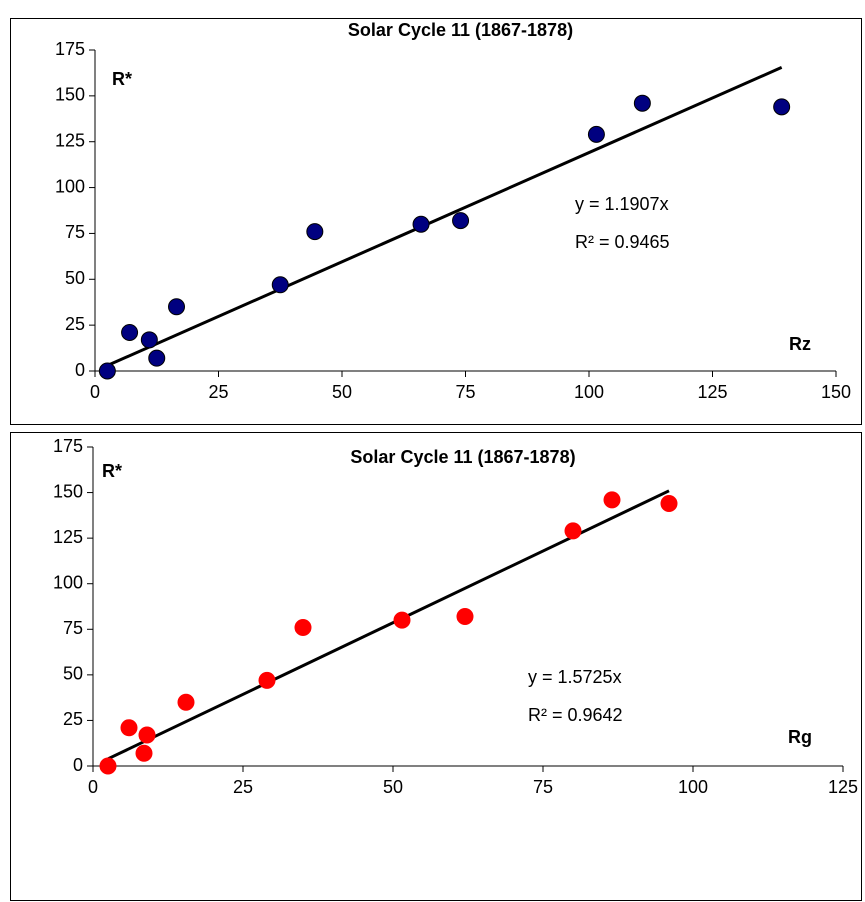  Describe the element at coordinates (622, 204) in the screenshot. I see `trendline-equation: y = 1.1907x` at that location.